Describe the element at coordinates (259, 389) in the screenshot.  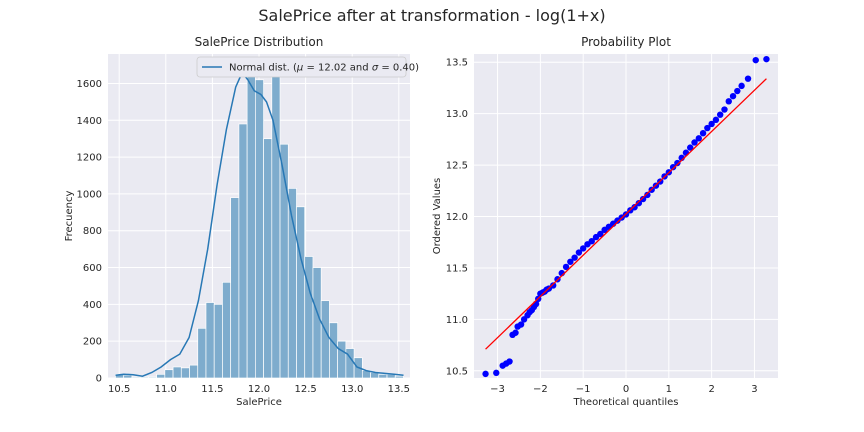
I see `x-tick-label: 12.0` at that location.